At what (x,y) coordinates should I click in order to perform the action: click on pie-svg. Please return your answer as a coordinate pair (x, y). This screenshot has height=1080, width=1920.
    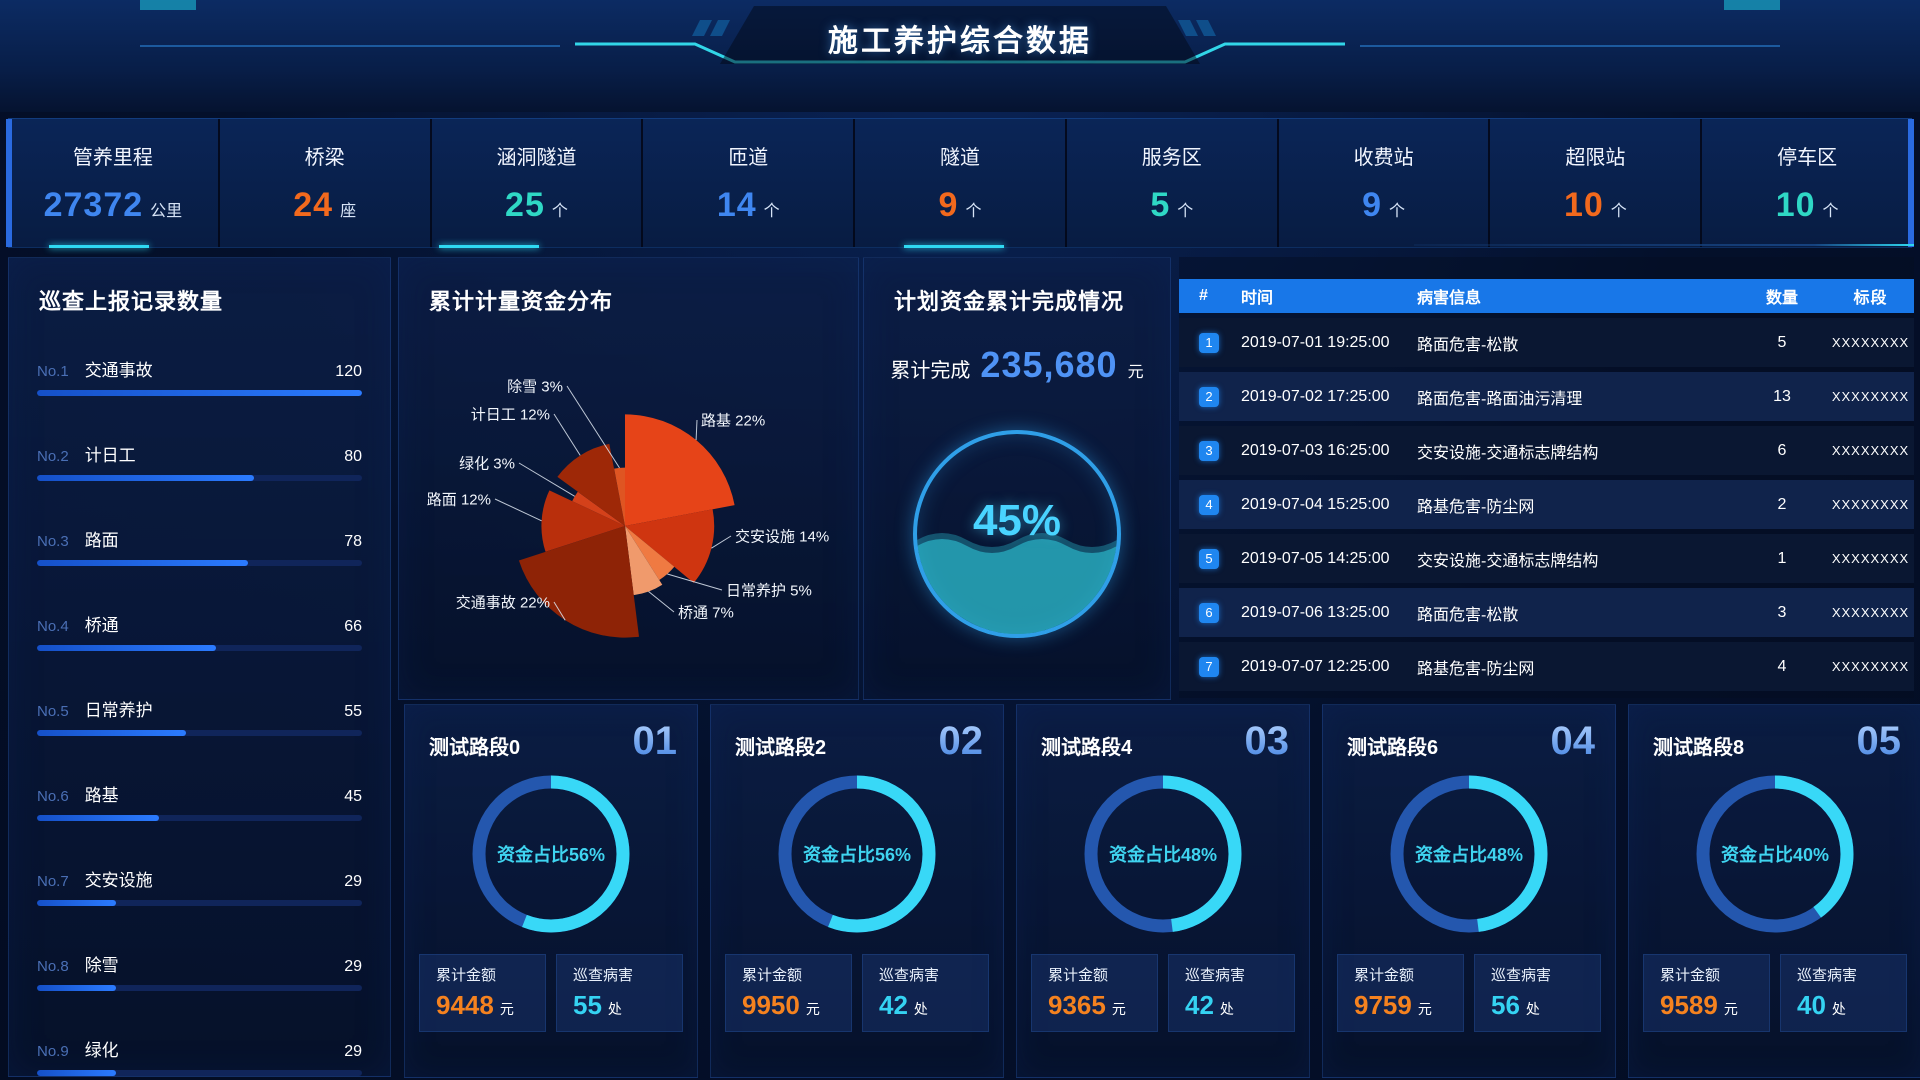
    Looking at the image, I should click on (614, 511).